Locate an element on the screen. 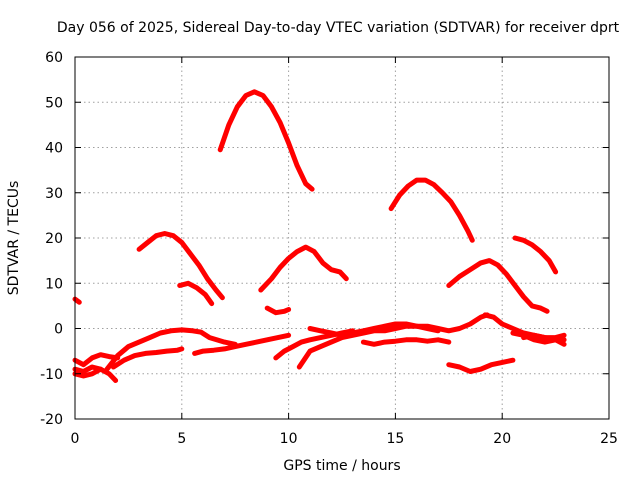  y-tick-label: 40 is located at coordinates (54, 149).